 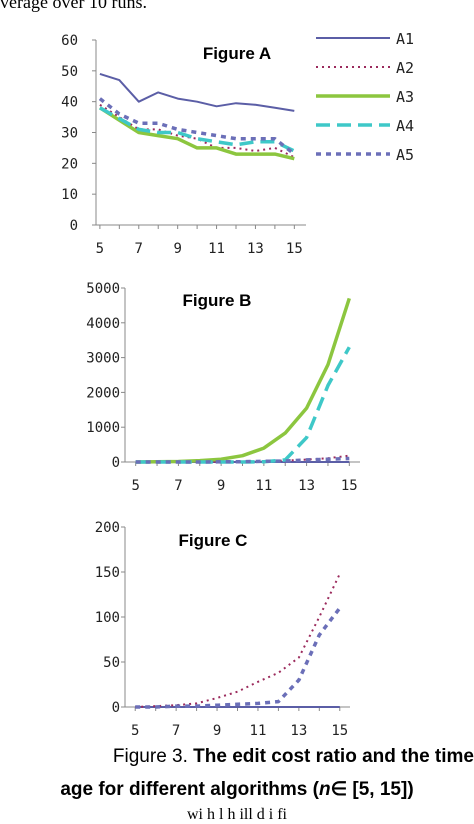 I want to click on figure-caption-bold: The edit cost ratio and the time, so click(x=330, y=756).